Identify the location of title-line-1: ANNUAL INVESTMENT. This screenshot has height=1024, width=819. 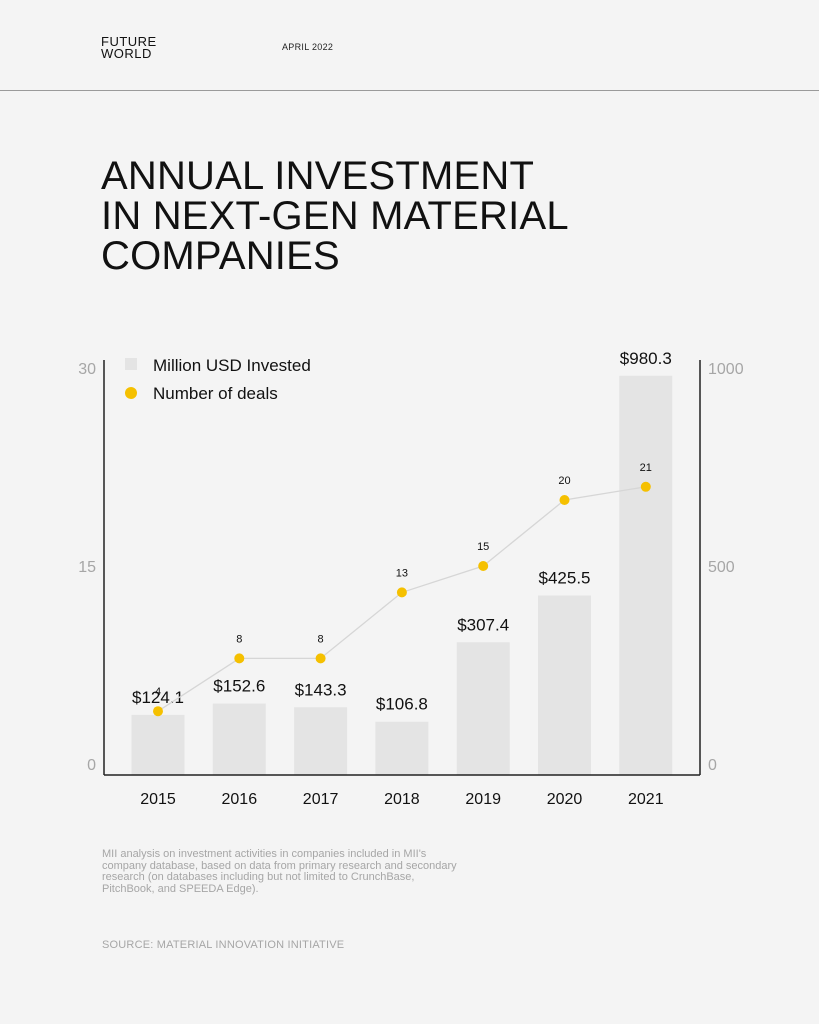
(318, 176).